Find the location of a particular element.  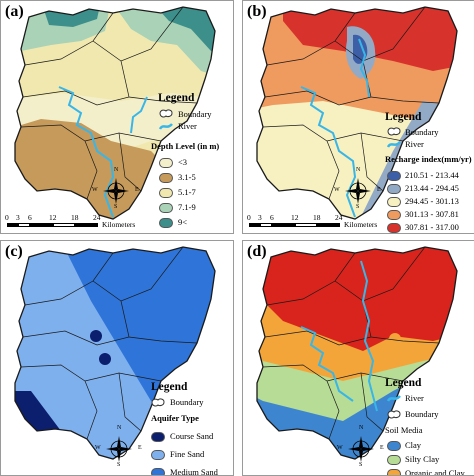

zone-clay-red is located at coordinates (360, 299).